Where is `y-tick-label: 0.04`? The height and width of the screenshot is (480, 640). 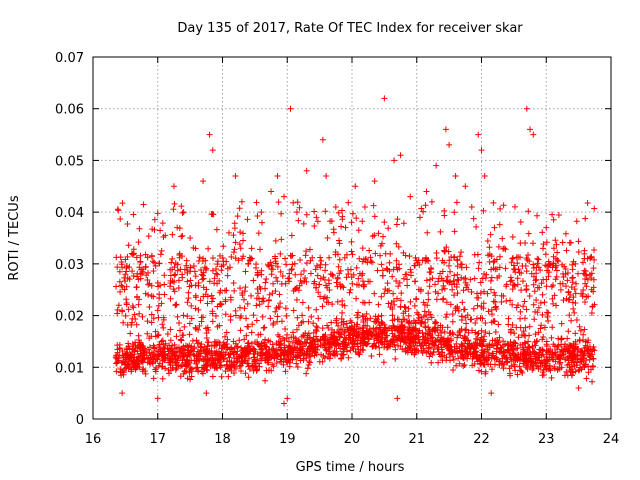 y-tick-label: 0.04 is located at coordinates (69, 213).